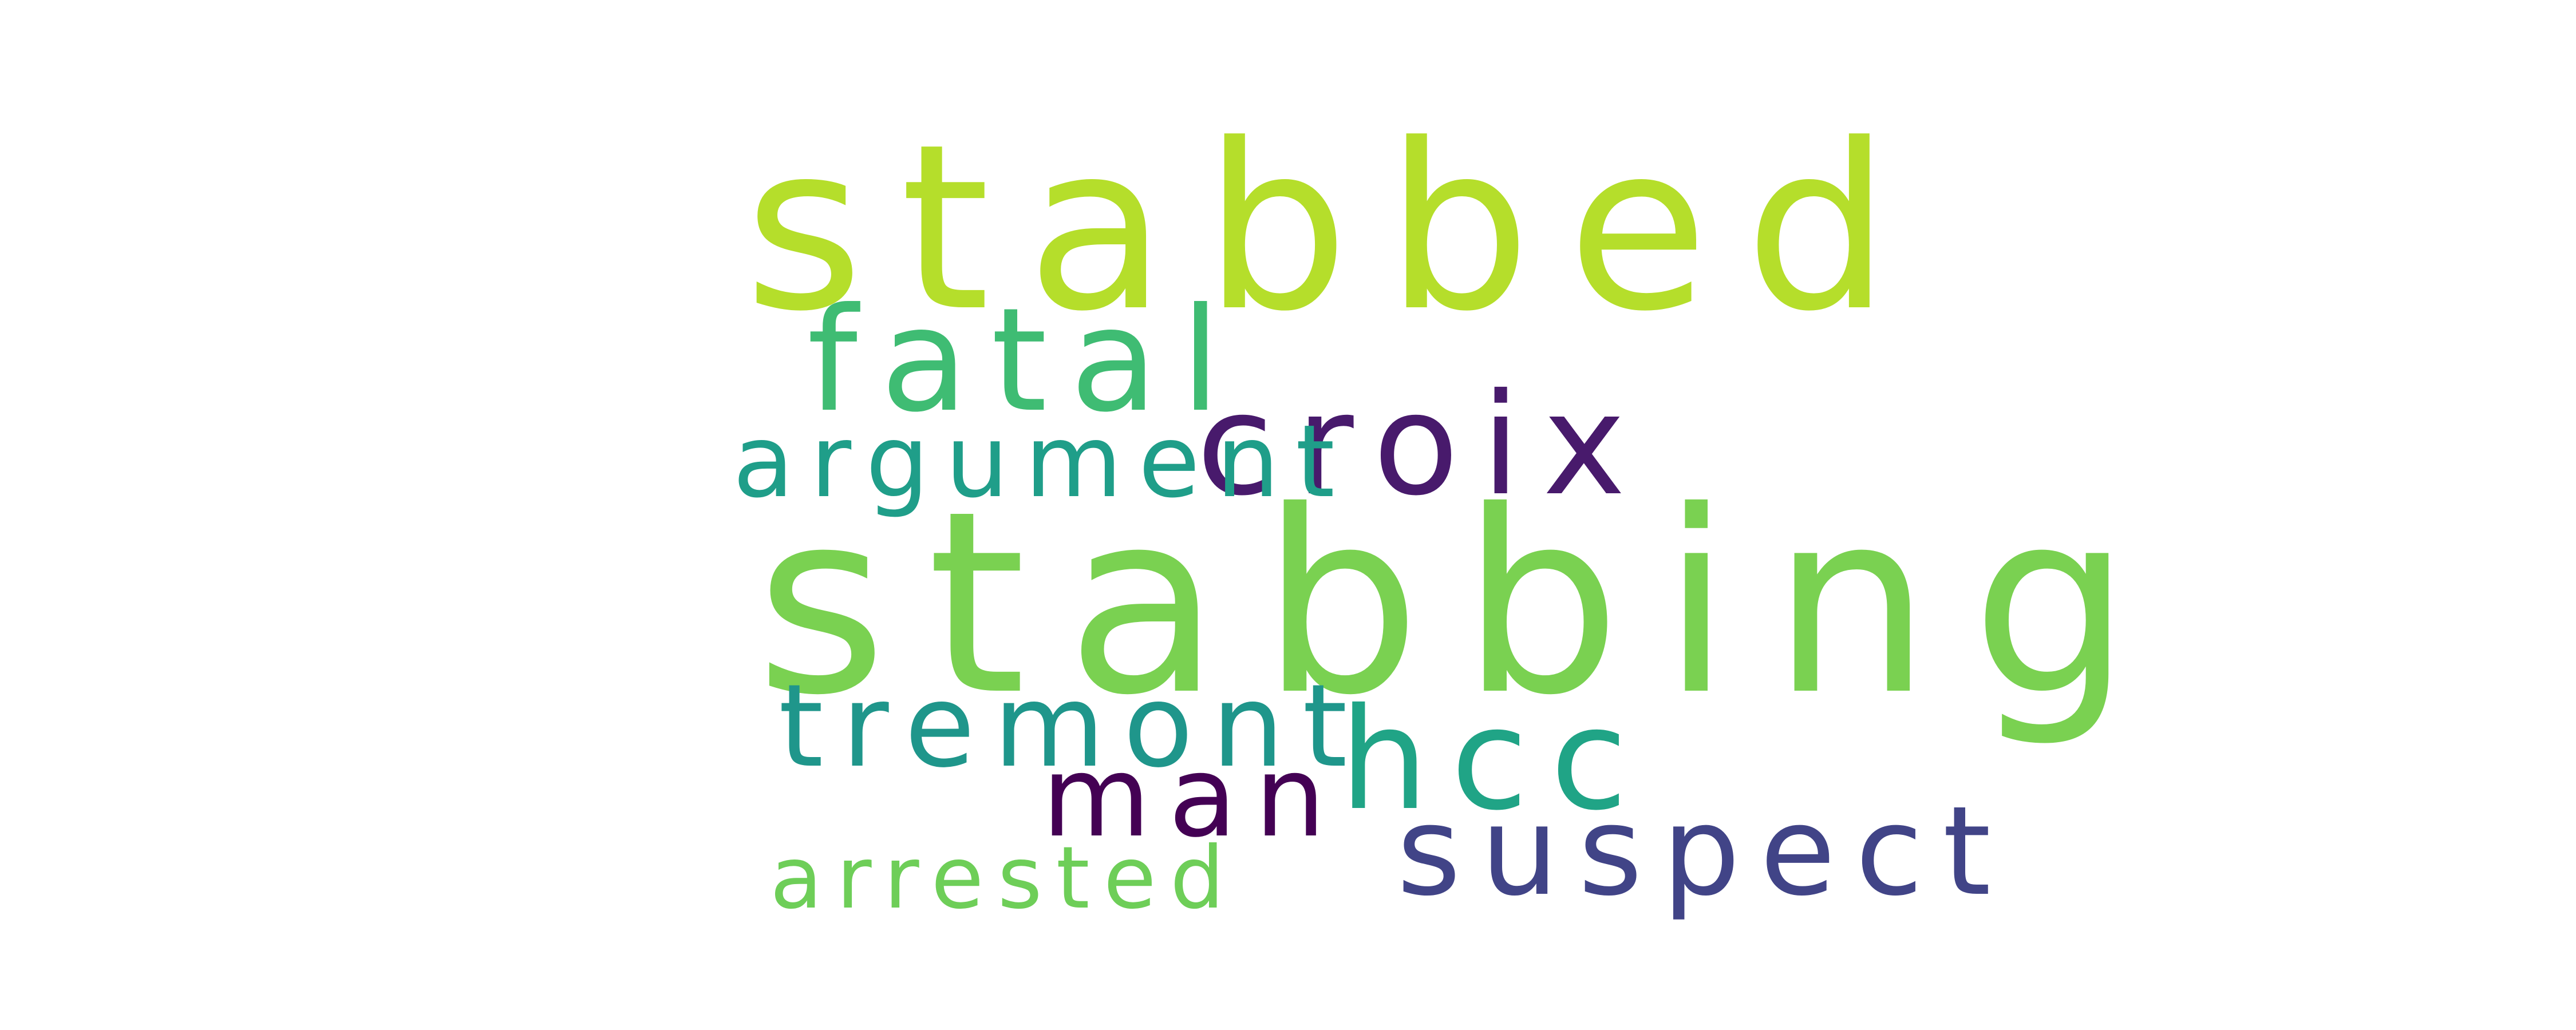  I want to click on word-argument: argument, so click(1042, 462).